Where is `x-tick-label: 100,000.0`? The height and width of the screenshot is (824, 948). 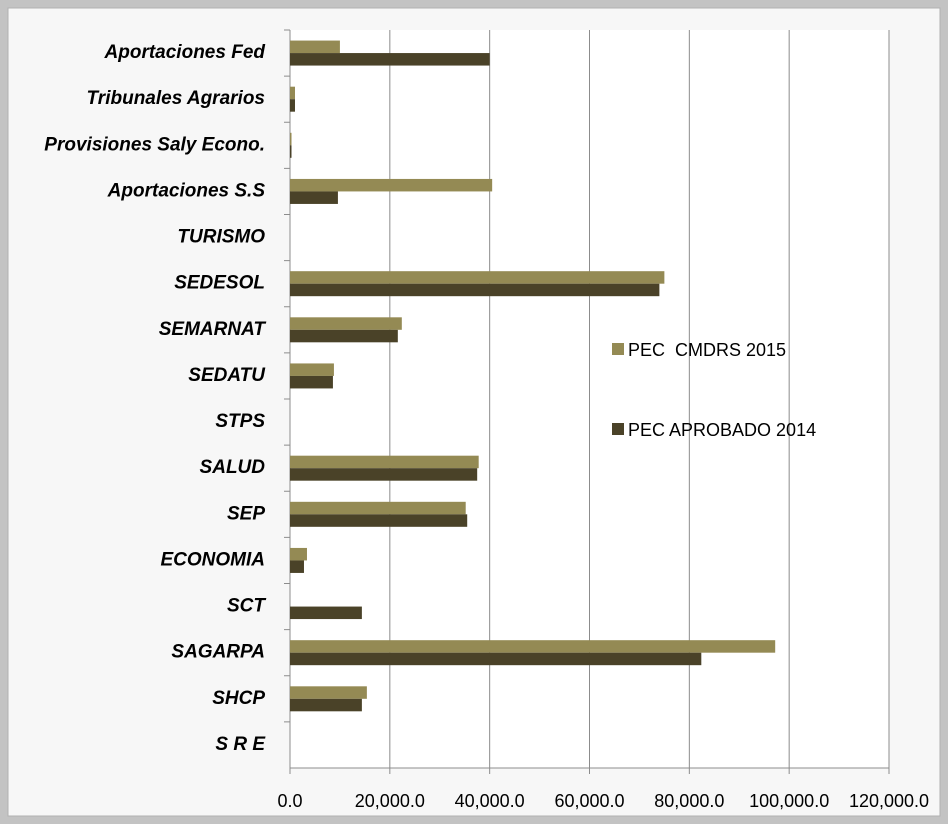 x-tick-label: 100,000.0 is located at coordinates (789, 801).